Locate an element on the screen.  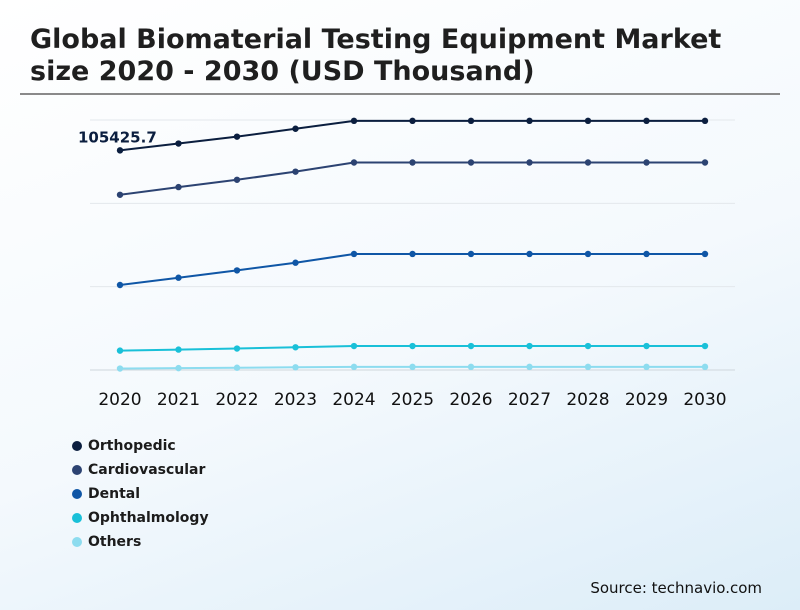
x-tick-label: 2020 is located at coordinates (119, 400).